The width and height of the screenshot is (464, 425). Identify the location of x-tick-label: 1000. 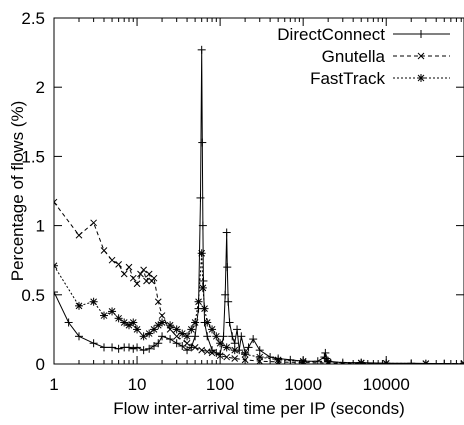
(303, 384).